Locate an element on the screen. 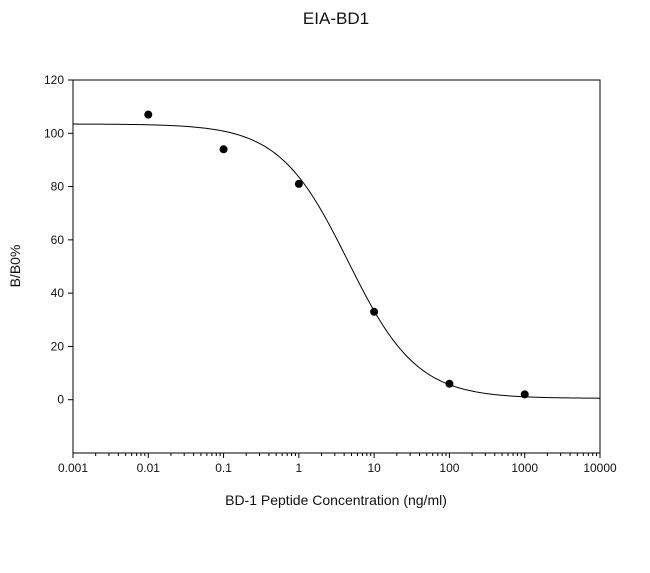  y-tick-label: 80 is located at coordinates (58, 187).